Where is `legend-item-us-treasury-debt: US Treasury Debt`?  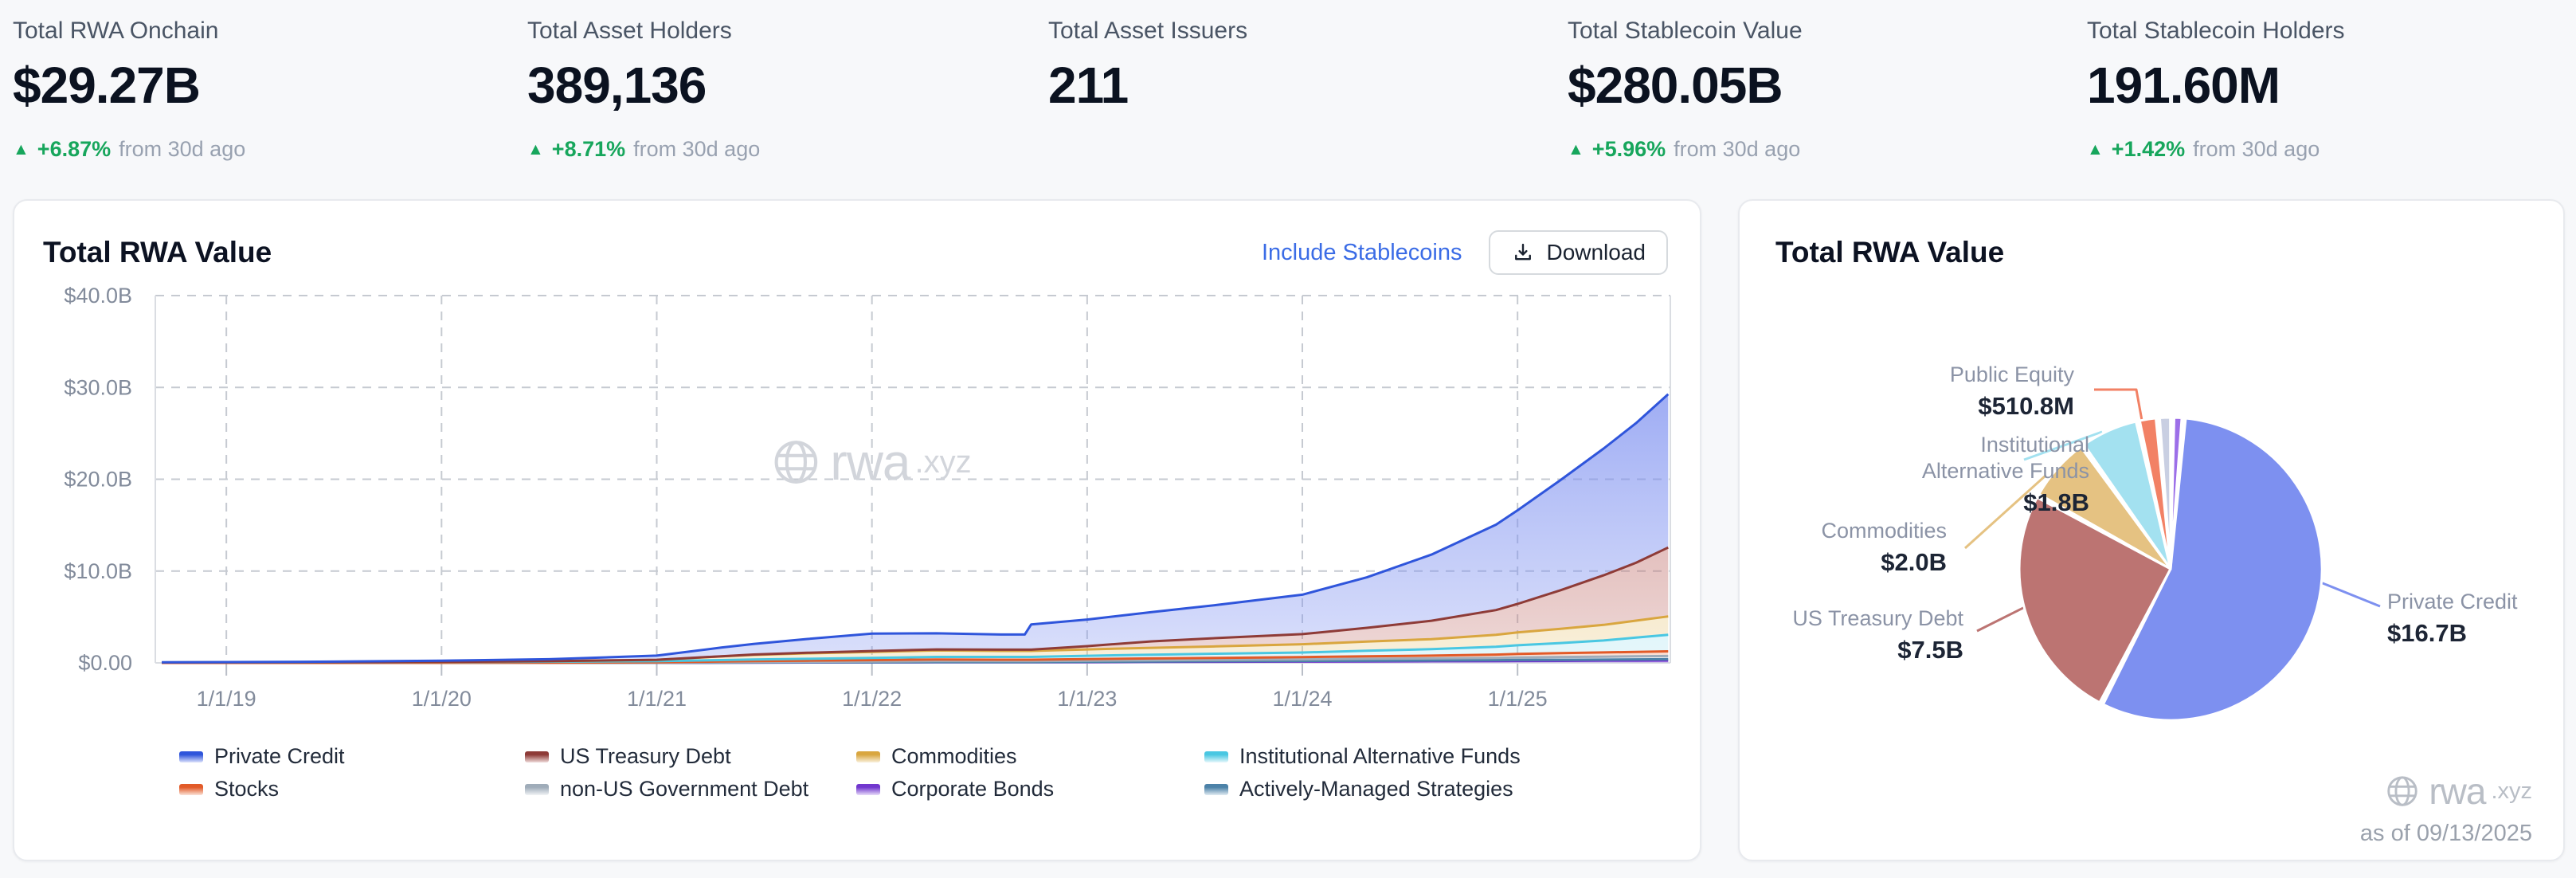 legend-item-us-treasury-debt: US Treasury Debt is located at coordinates (690, 756).